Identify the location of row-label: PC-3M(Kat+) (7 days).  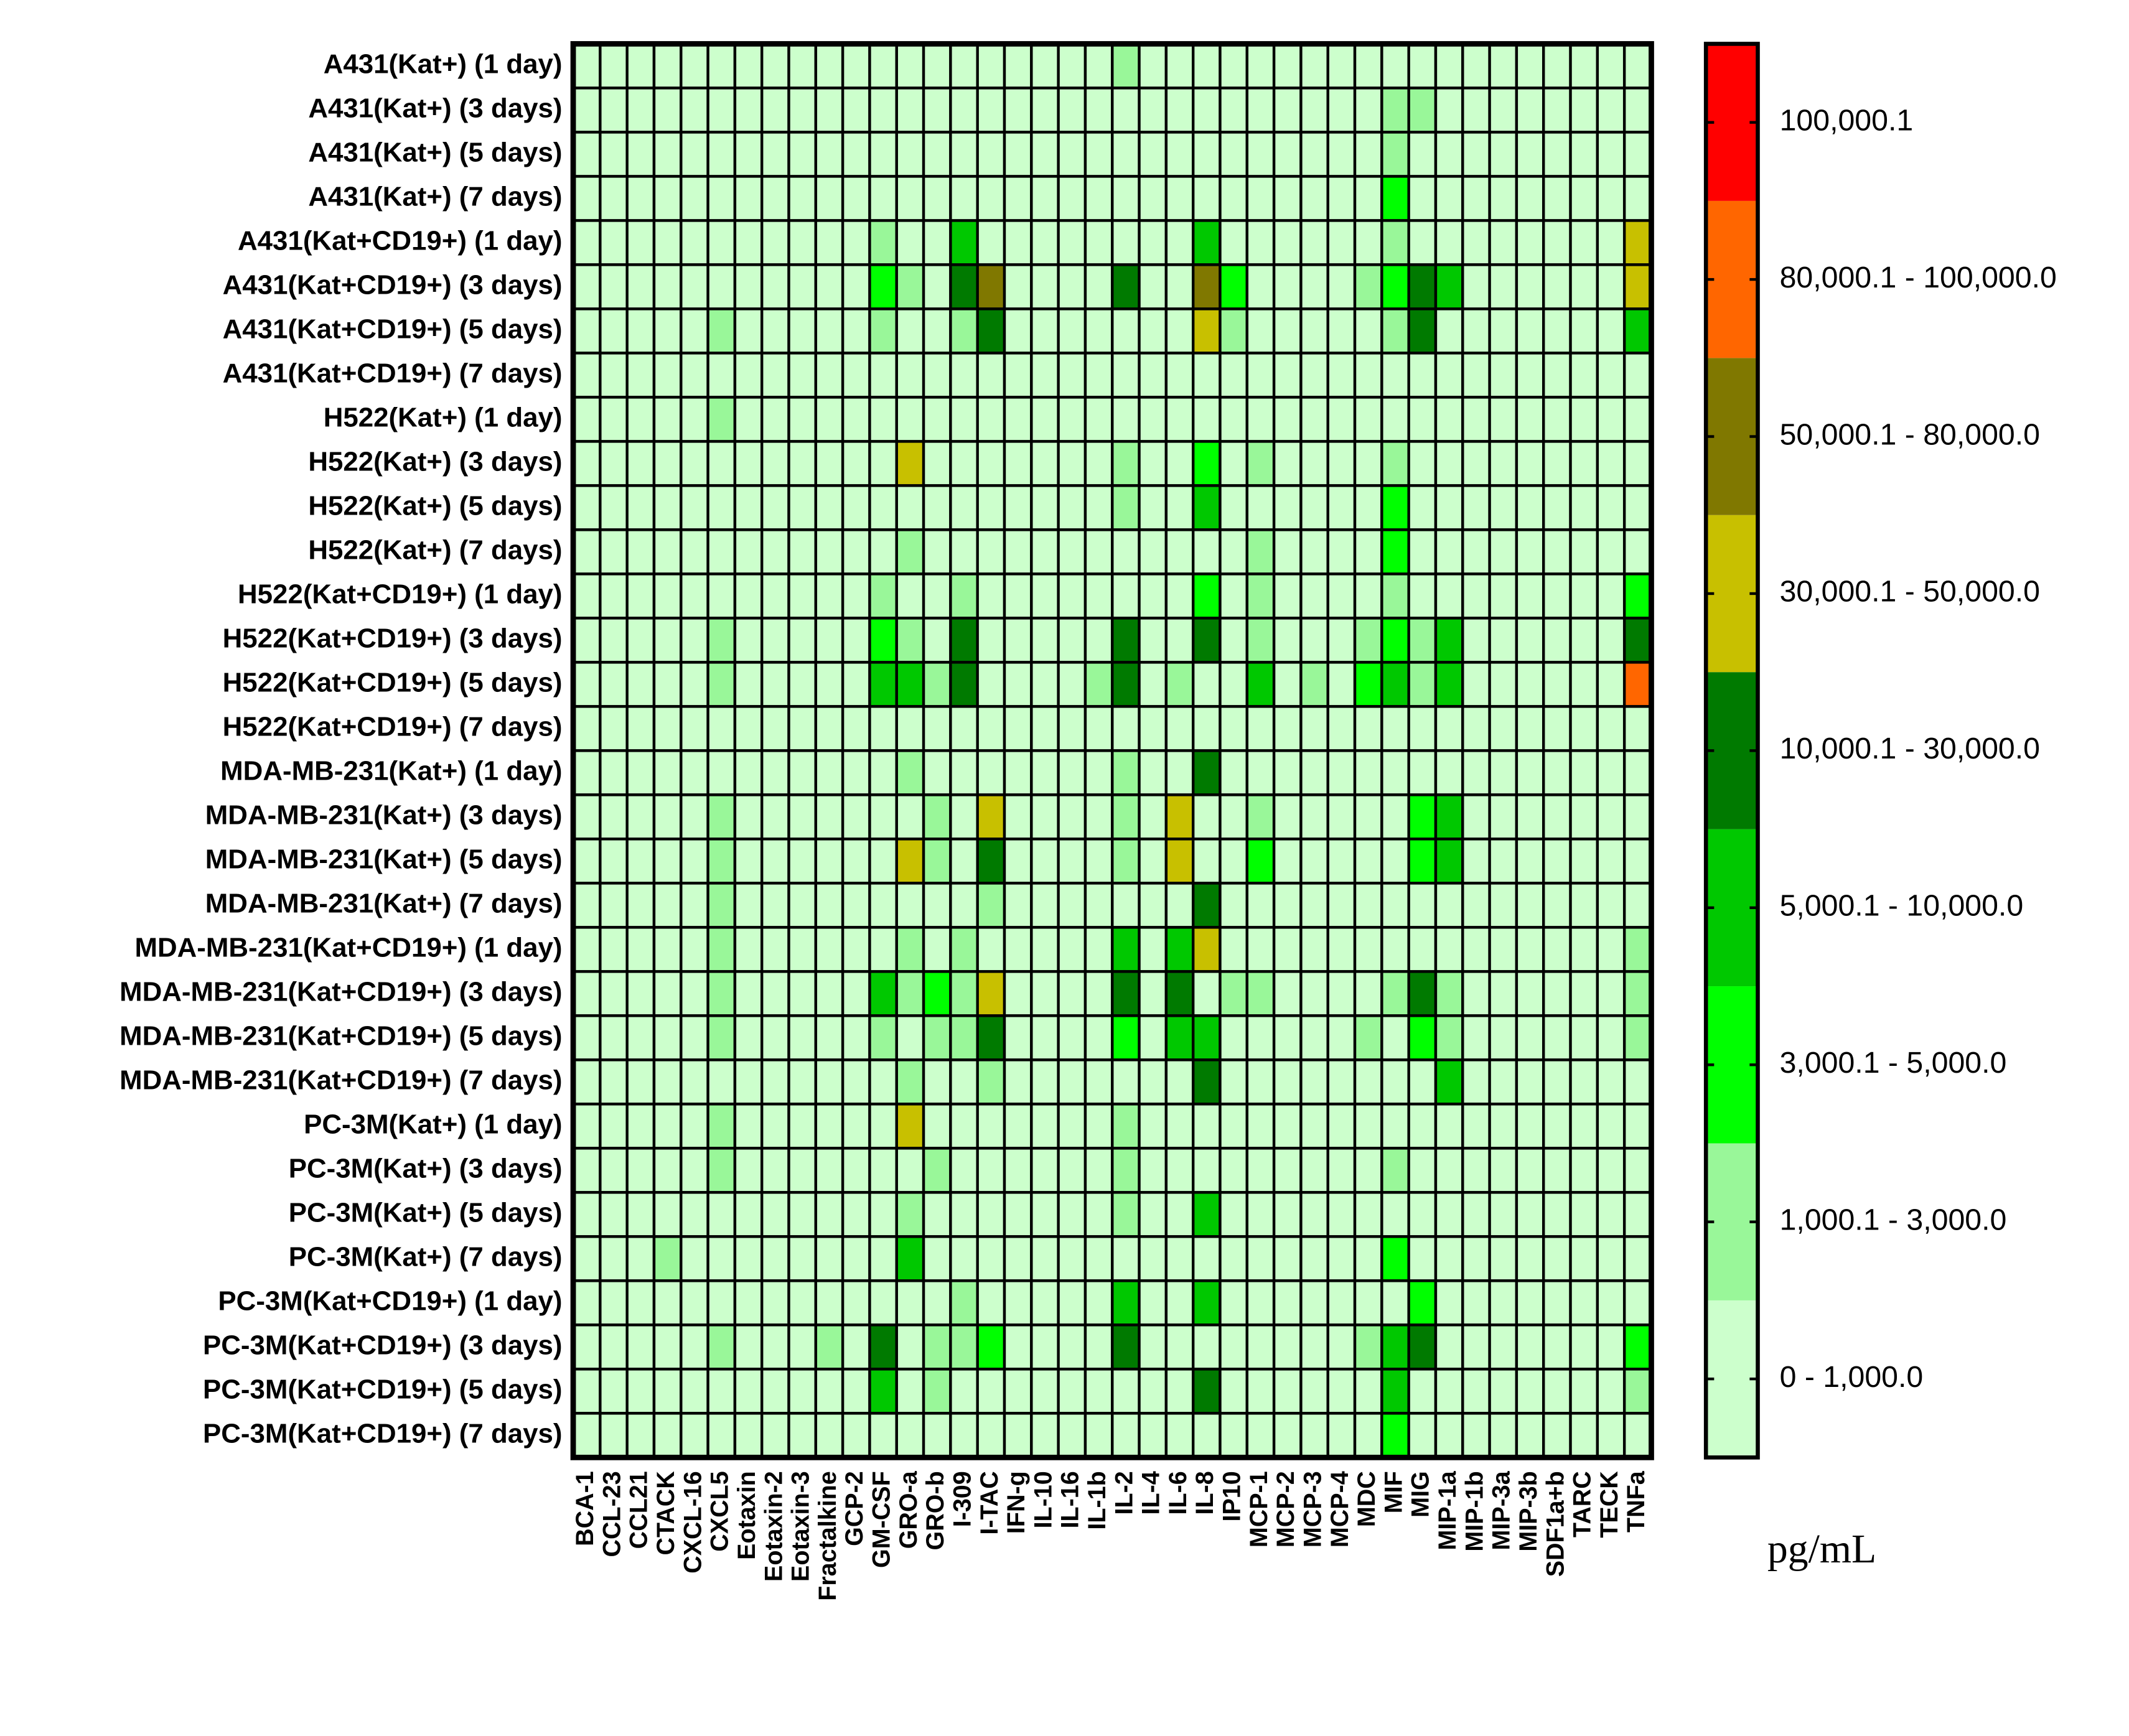
(426, 1256).